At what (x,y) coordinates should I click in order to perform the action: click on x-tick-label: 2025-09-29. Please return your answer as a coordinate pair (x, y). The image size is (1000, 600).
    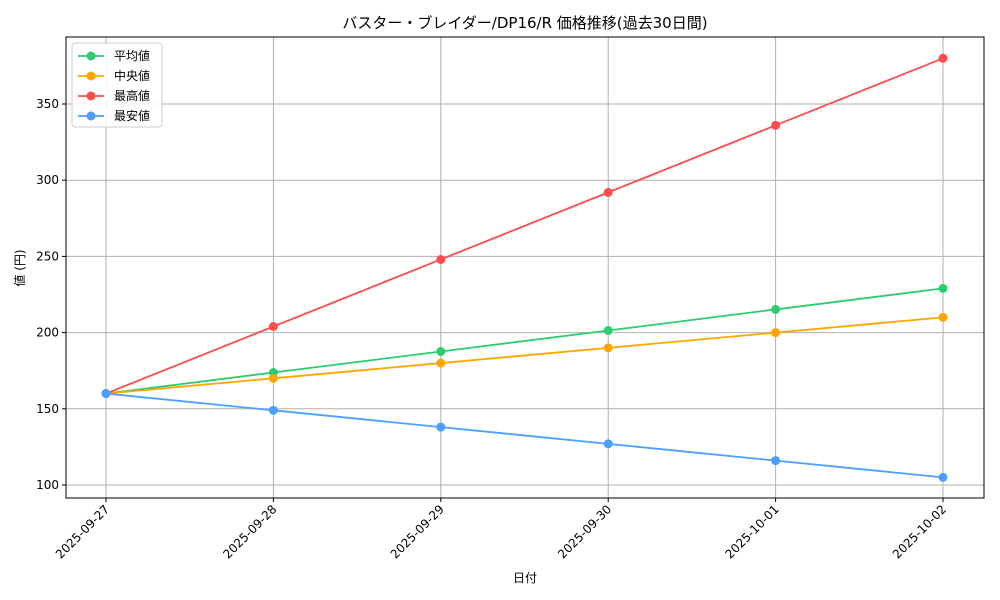
    Looking at the image, I should click on (417, 531).